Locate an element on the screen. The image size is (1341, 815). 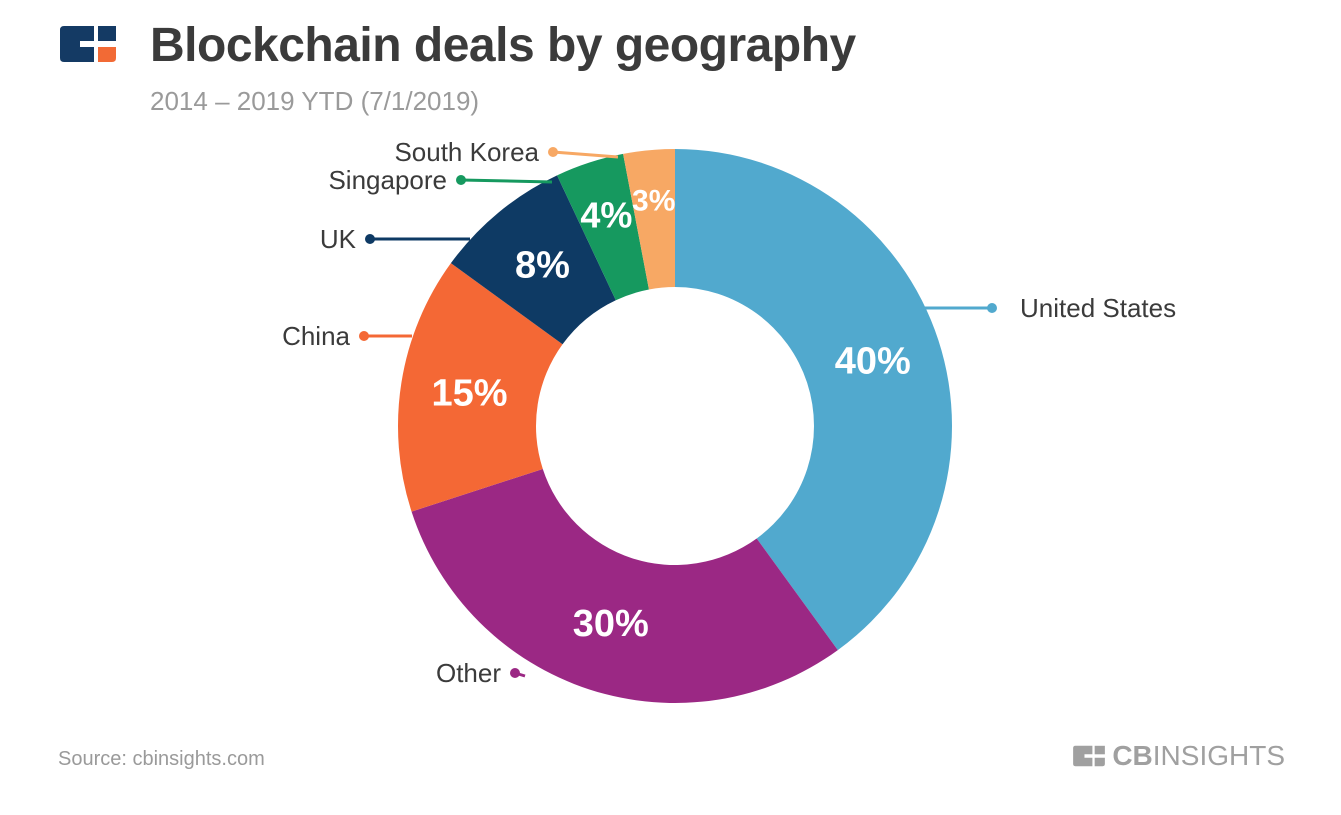
value-label-united-states: 40% is located at coordinates (873, 362).